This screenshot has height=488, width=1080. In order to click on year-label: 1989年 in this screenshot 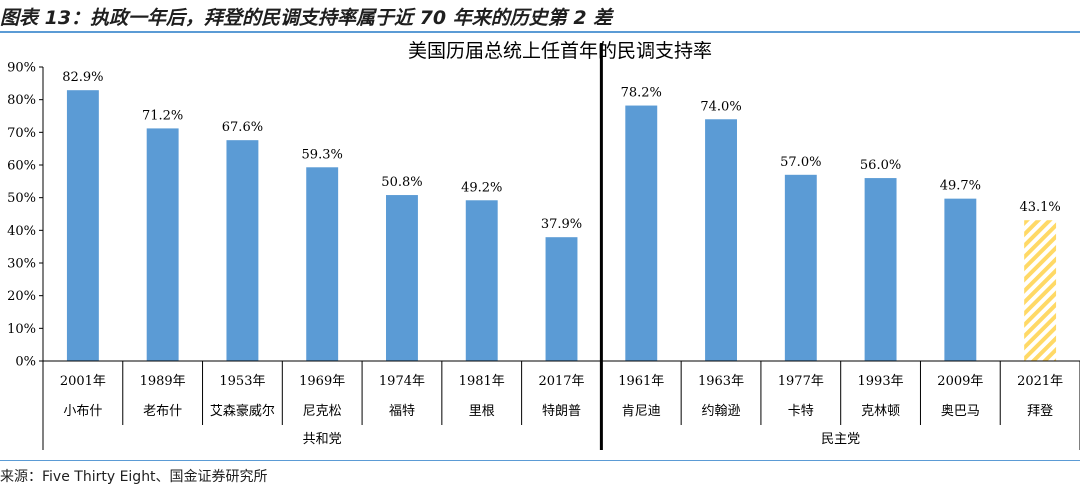, I will do `click(163, 381)`.